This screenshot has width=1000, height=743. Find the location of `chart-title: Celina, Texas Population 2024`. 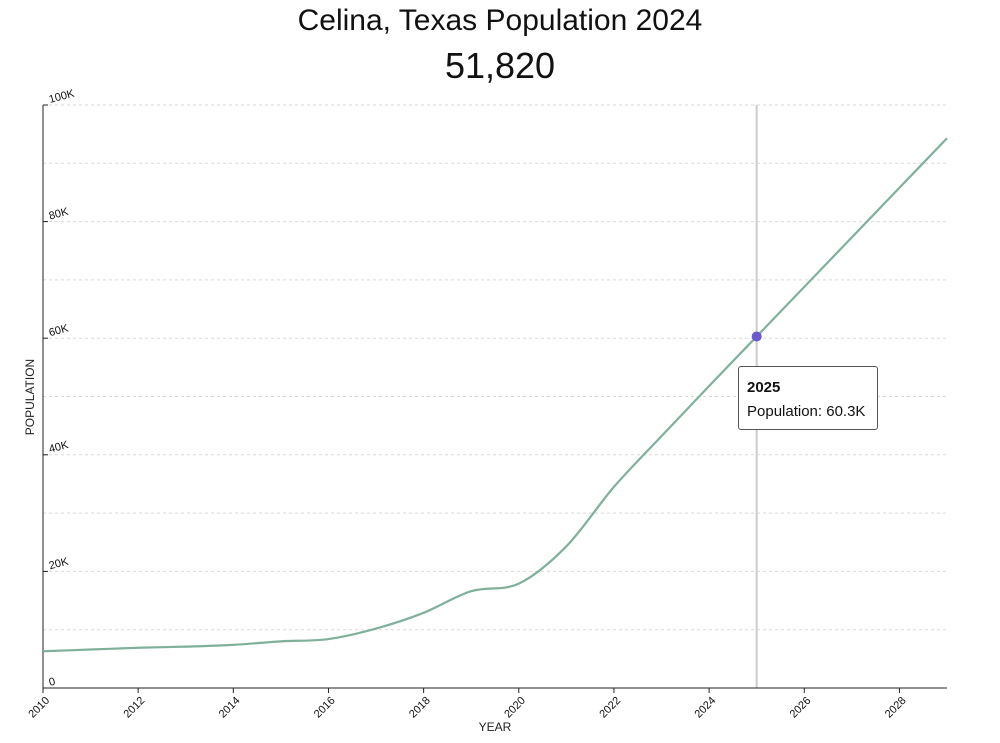

chart-title: Celina, Texas Population 2024 is located at coordinates (500, 20).